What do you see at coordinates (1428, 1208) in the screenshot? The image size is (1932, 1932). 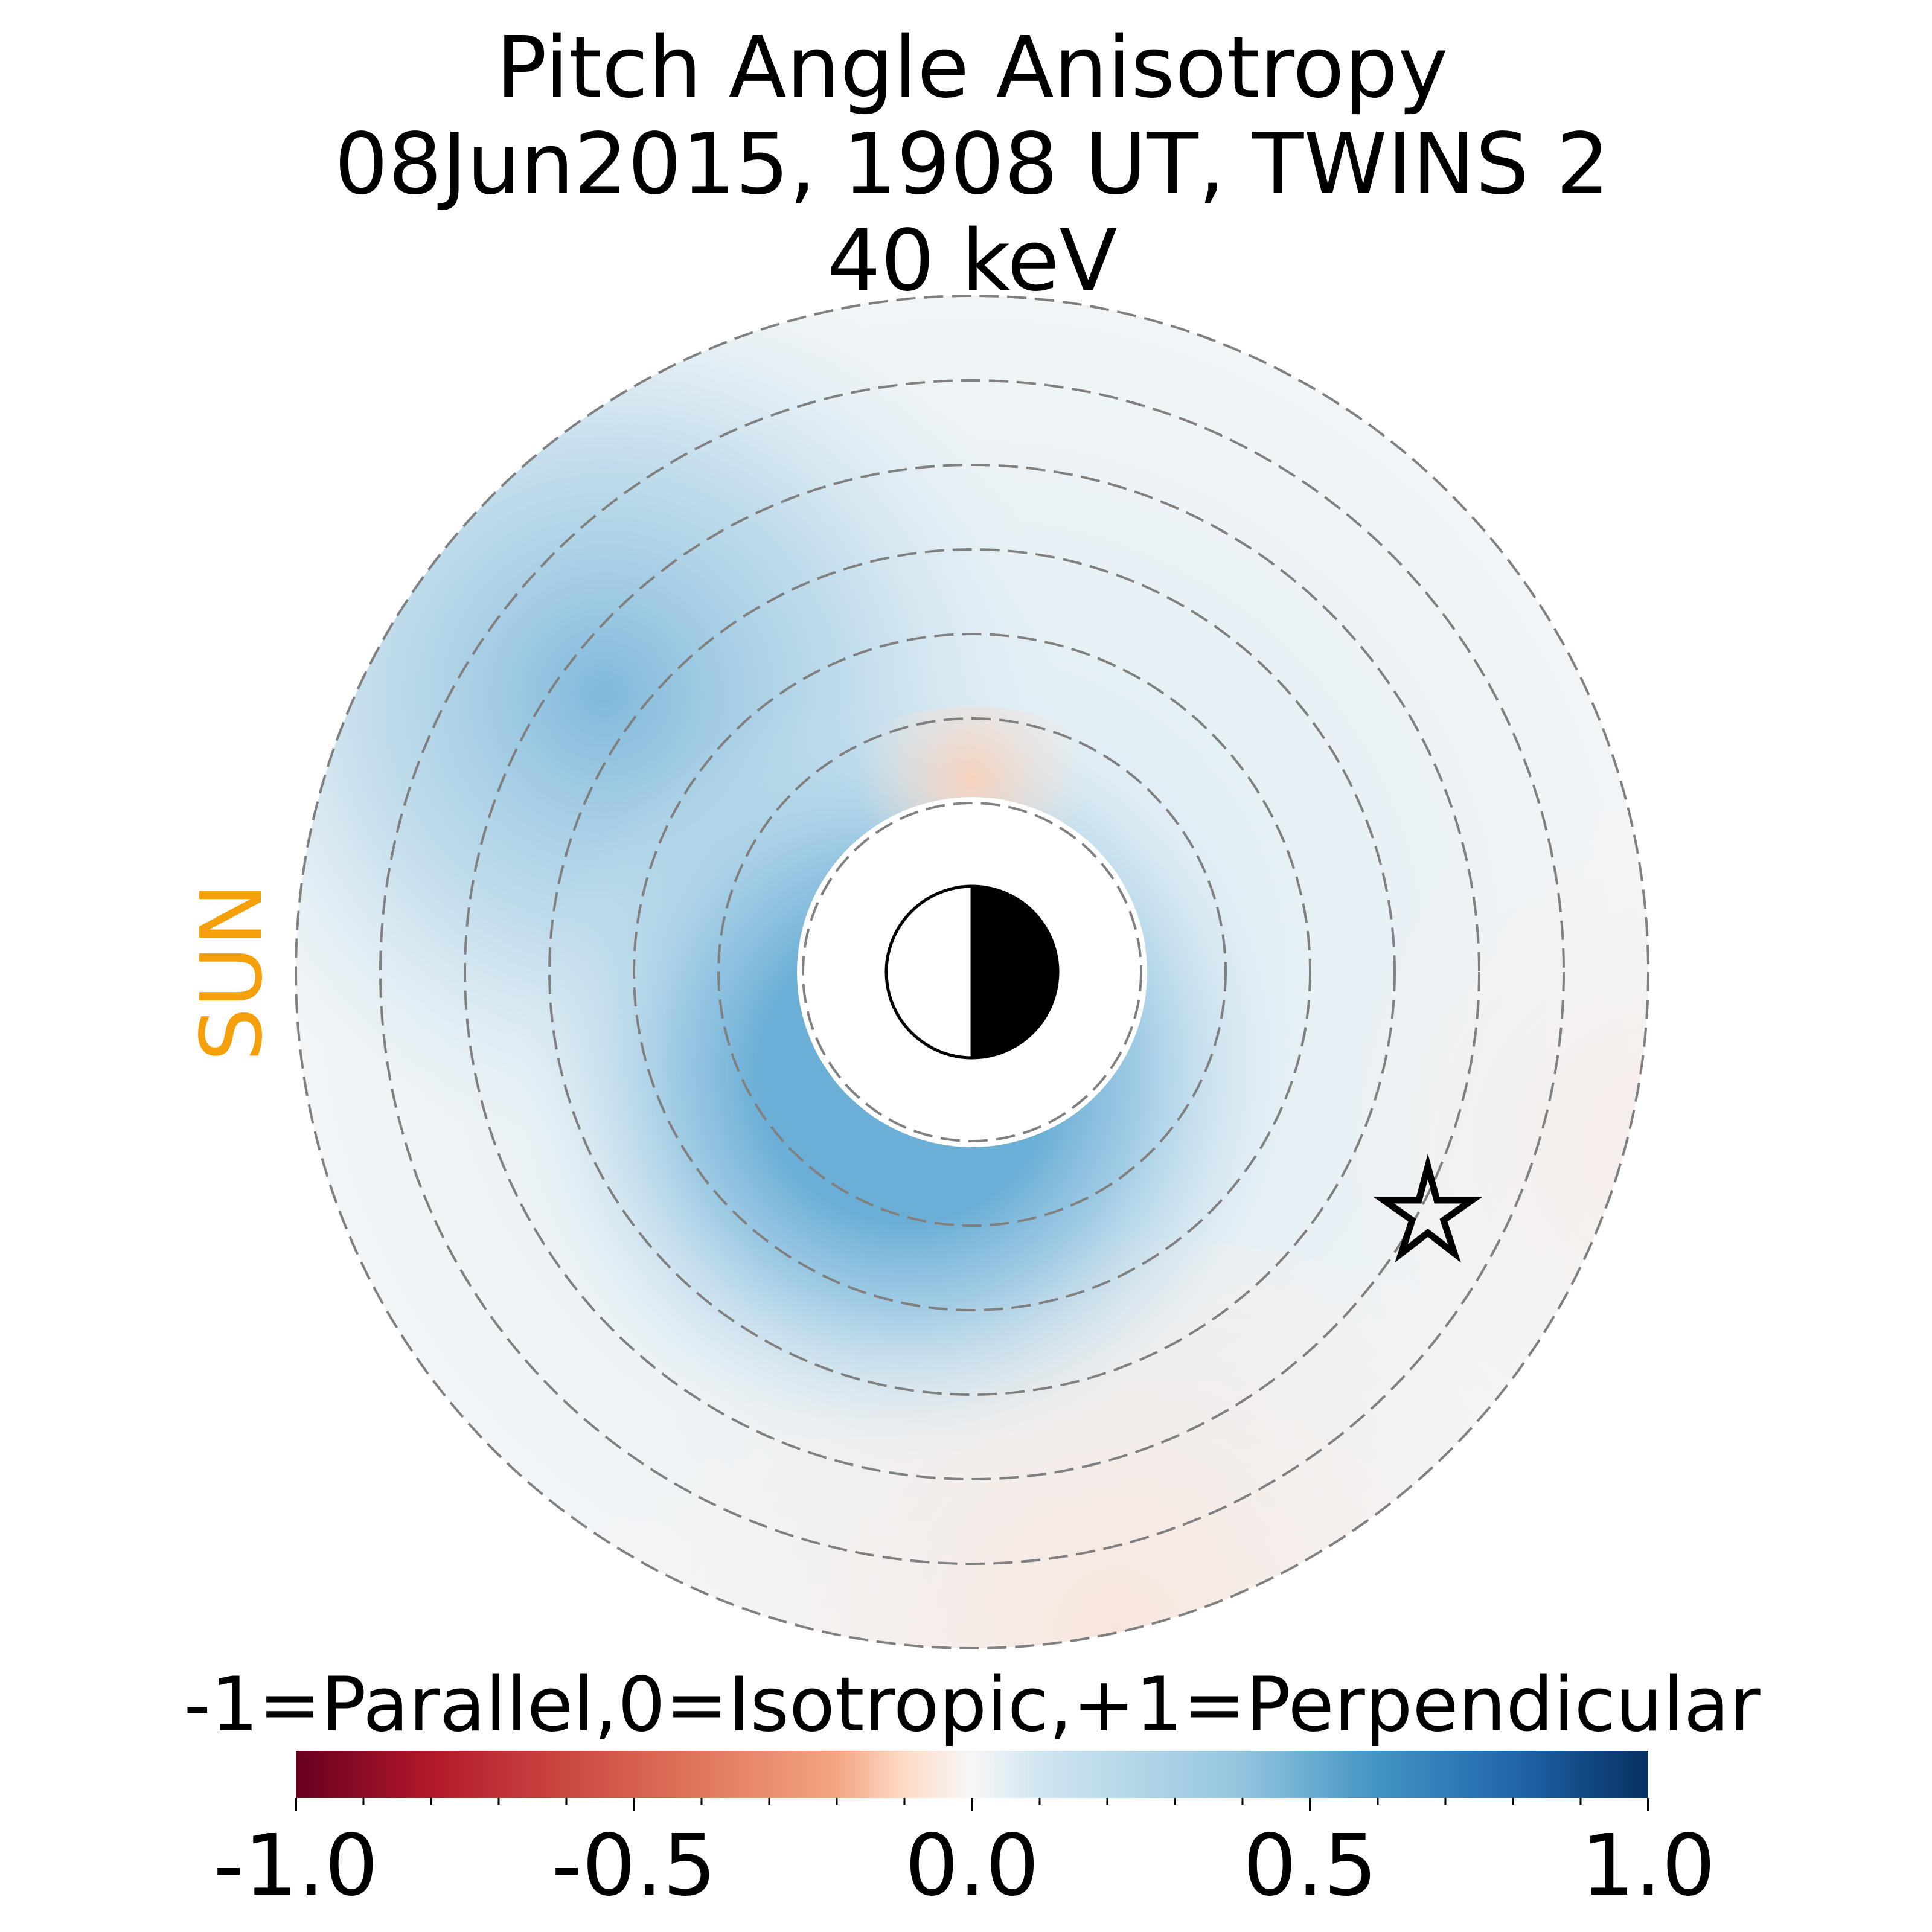 I see `star-icon` at bounding box center [1428, 1208].